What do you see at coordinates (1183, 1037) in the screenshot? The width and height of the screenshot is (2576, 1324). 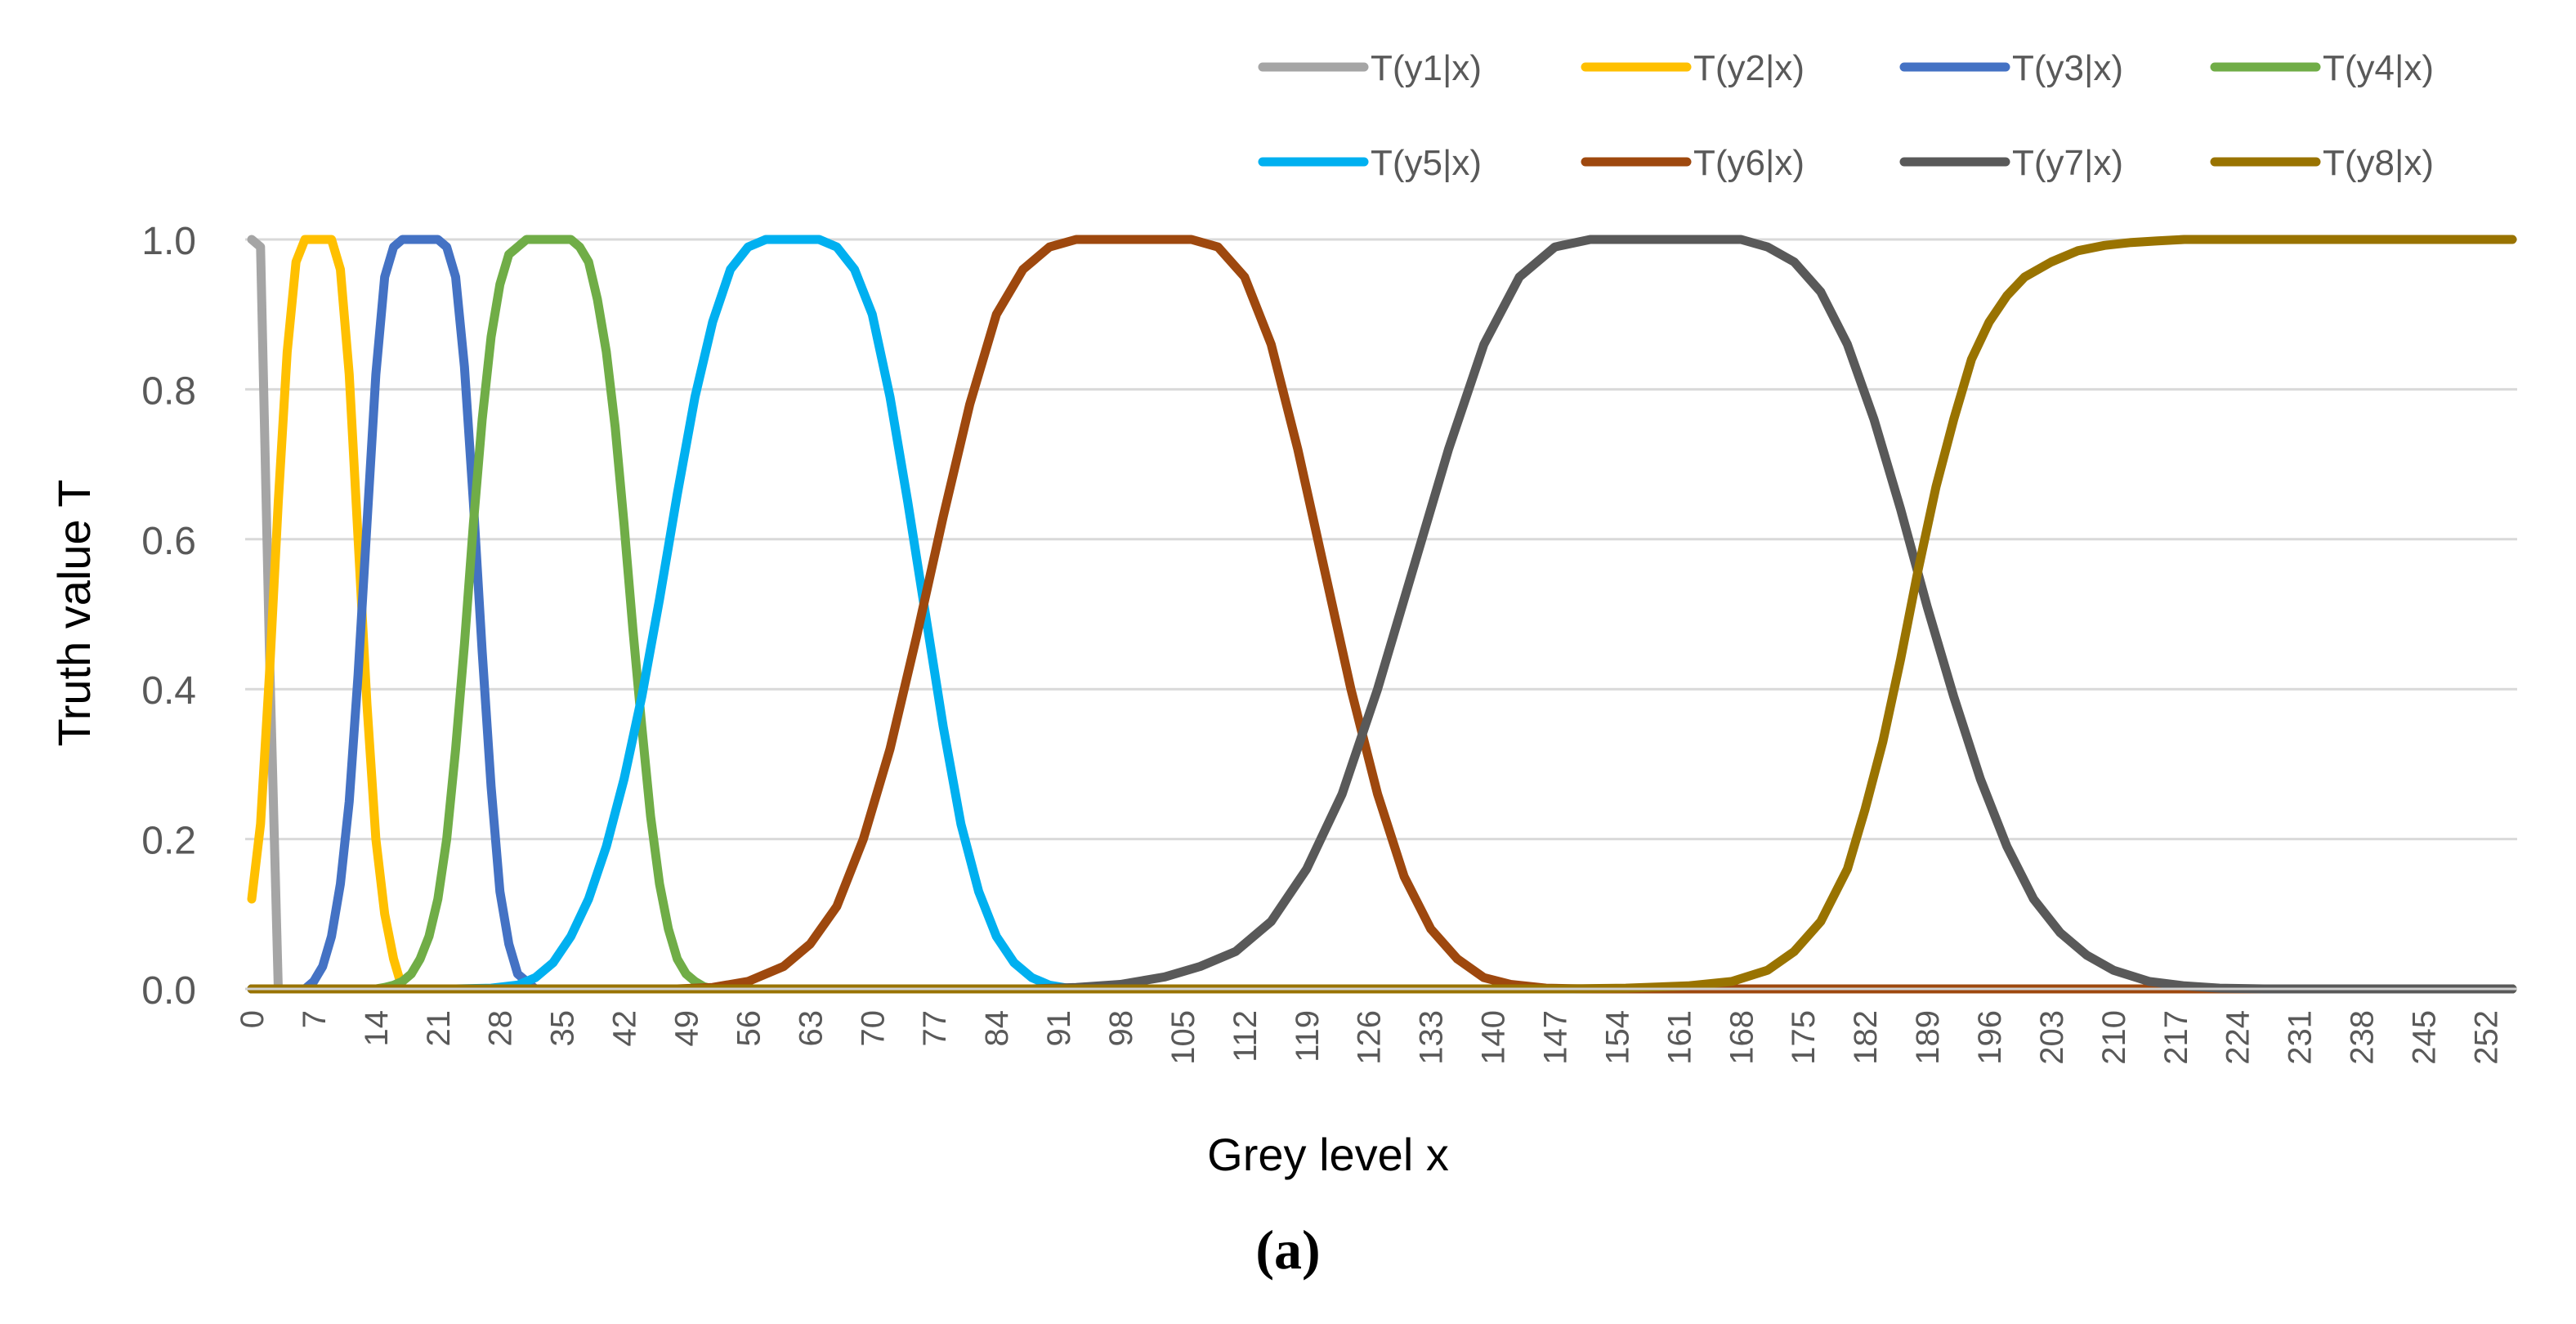 I see `x-tick-label: 105` at bounding box center [1183, 1037].